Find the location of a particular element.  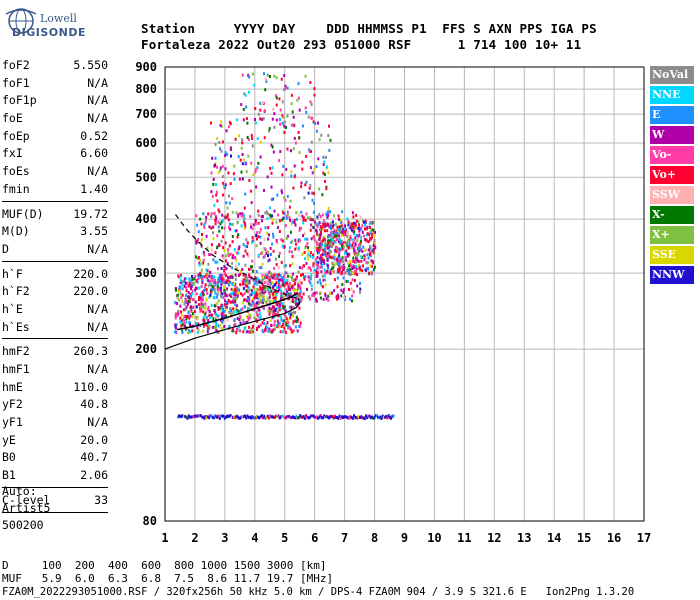

extrapolated-profile-line is located at coordinates (236, 257).